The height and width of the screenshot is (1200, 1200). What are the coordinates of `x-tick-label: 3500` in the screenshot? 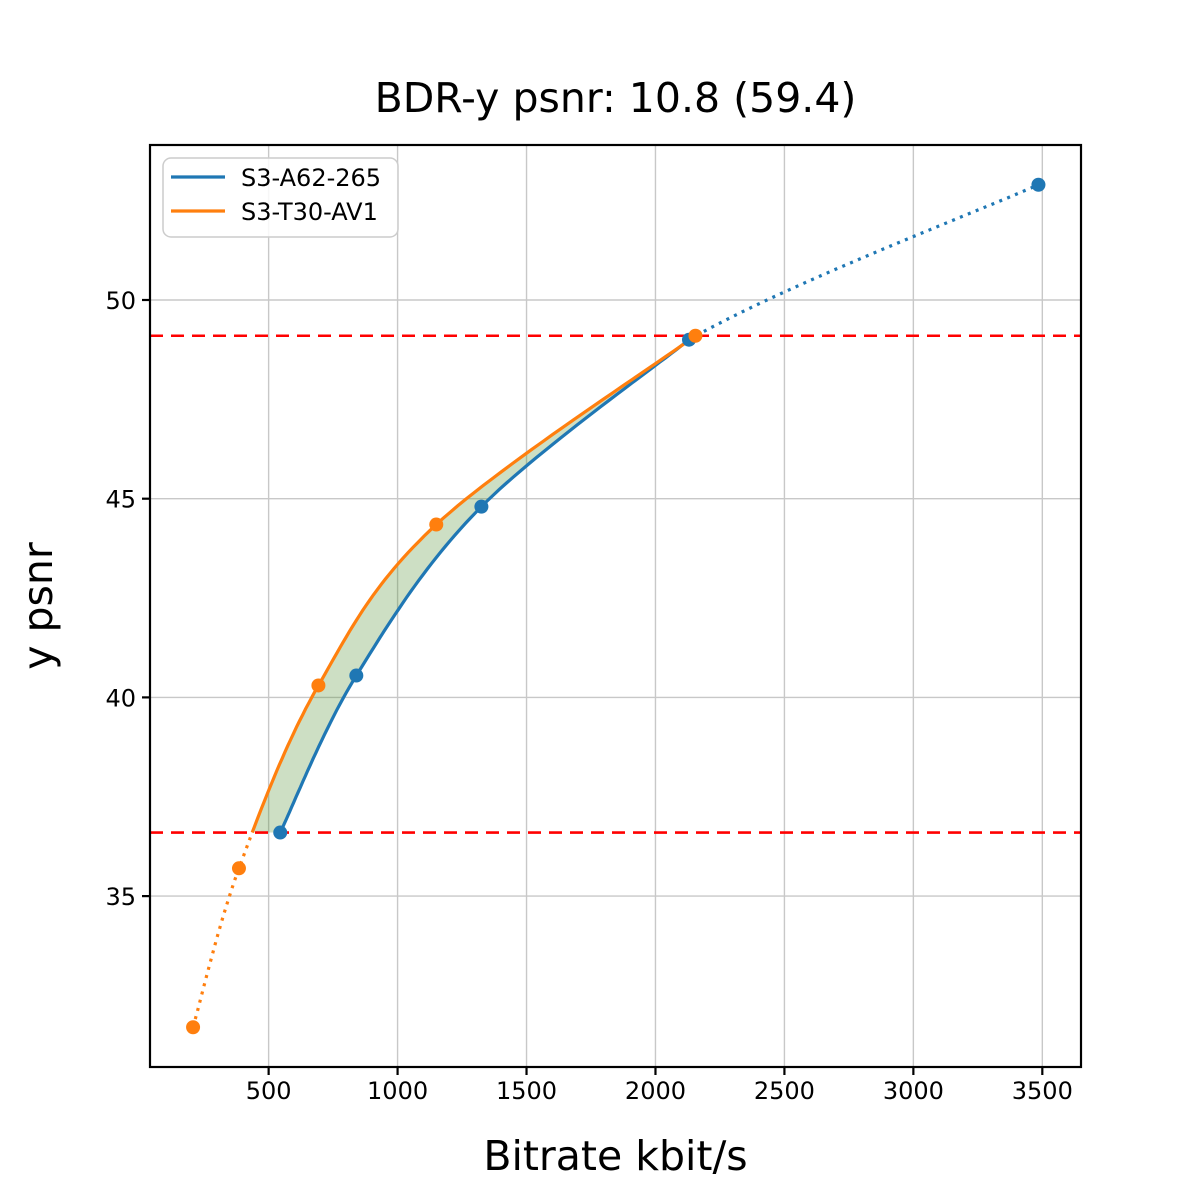 It's located at (1042, 1091).